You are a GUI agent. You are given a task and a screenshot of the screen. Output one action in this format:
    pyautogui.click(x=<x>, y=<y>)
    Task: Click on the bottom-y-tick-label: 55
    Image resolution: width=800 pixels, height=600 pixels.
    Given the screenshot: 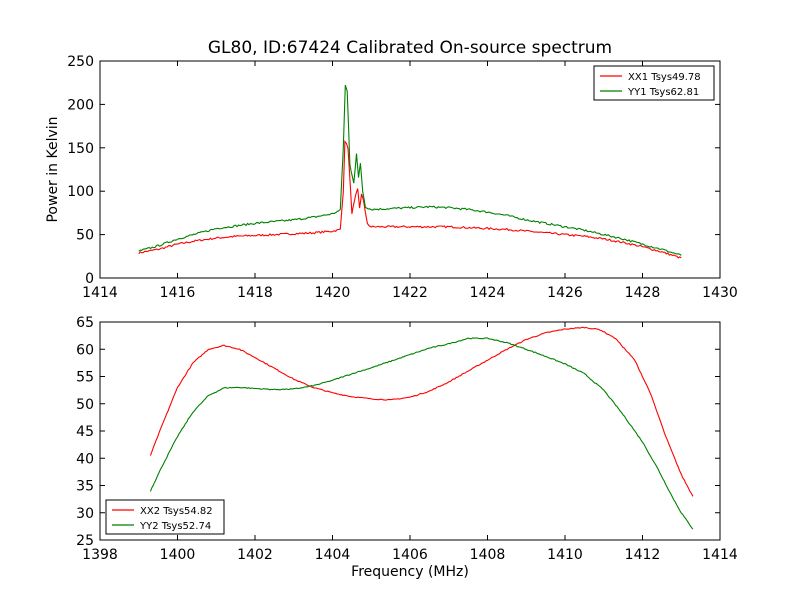 What is the action you would take?
    pyautogui.click(x=85, y=378)
    